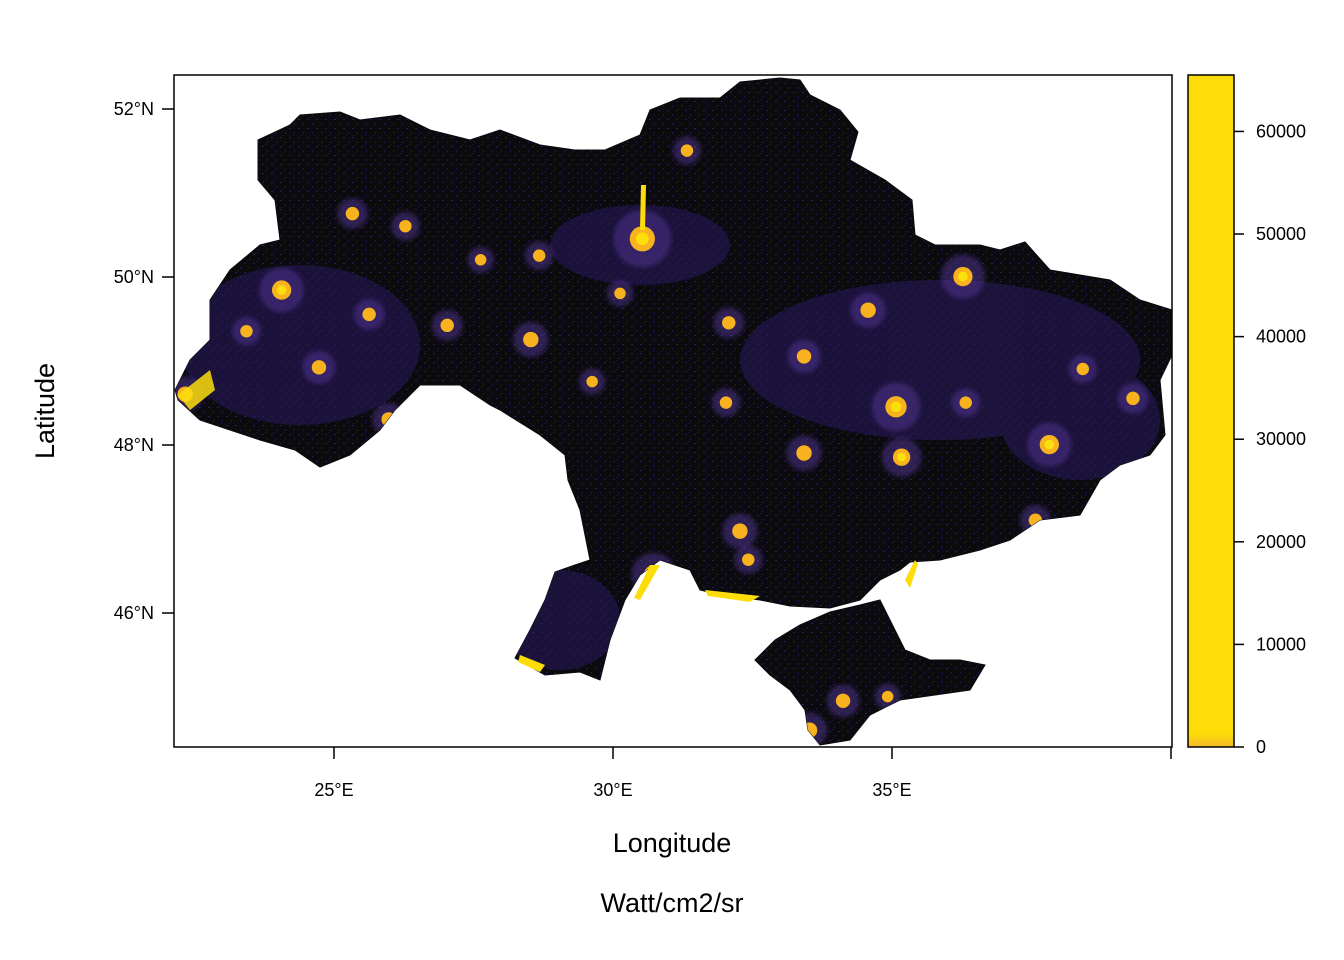 The image size is (1344, 960). Describe the element at coordinates (134, 445) in the screenshot. I see `y-tick-label: 48°N` at that location.